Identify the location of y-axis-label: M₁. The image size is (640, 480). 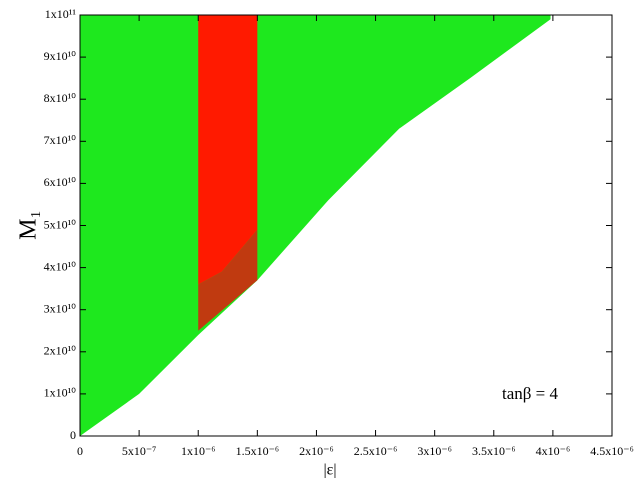
(29, 225).